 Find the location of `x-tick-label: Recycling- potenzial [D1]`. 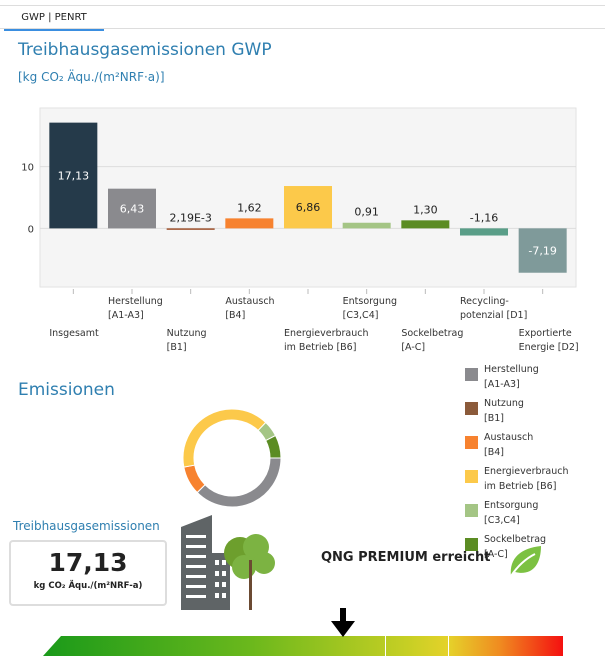

x-tick-label: Recycling- potenzial [D1] is located at coordinates (494, 308).